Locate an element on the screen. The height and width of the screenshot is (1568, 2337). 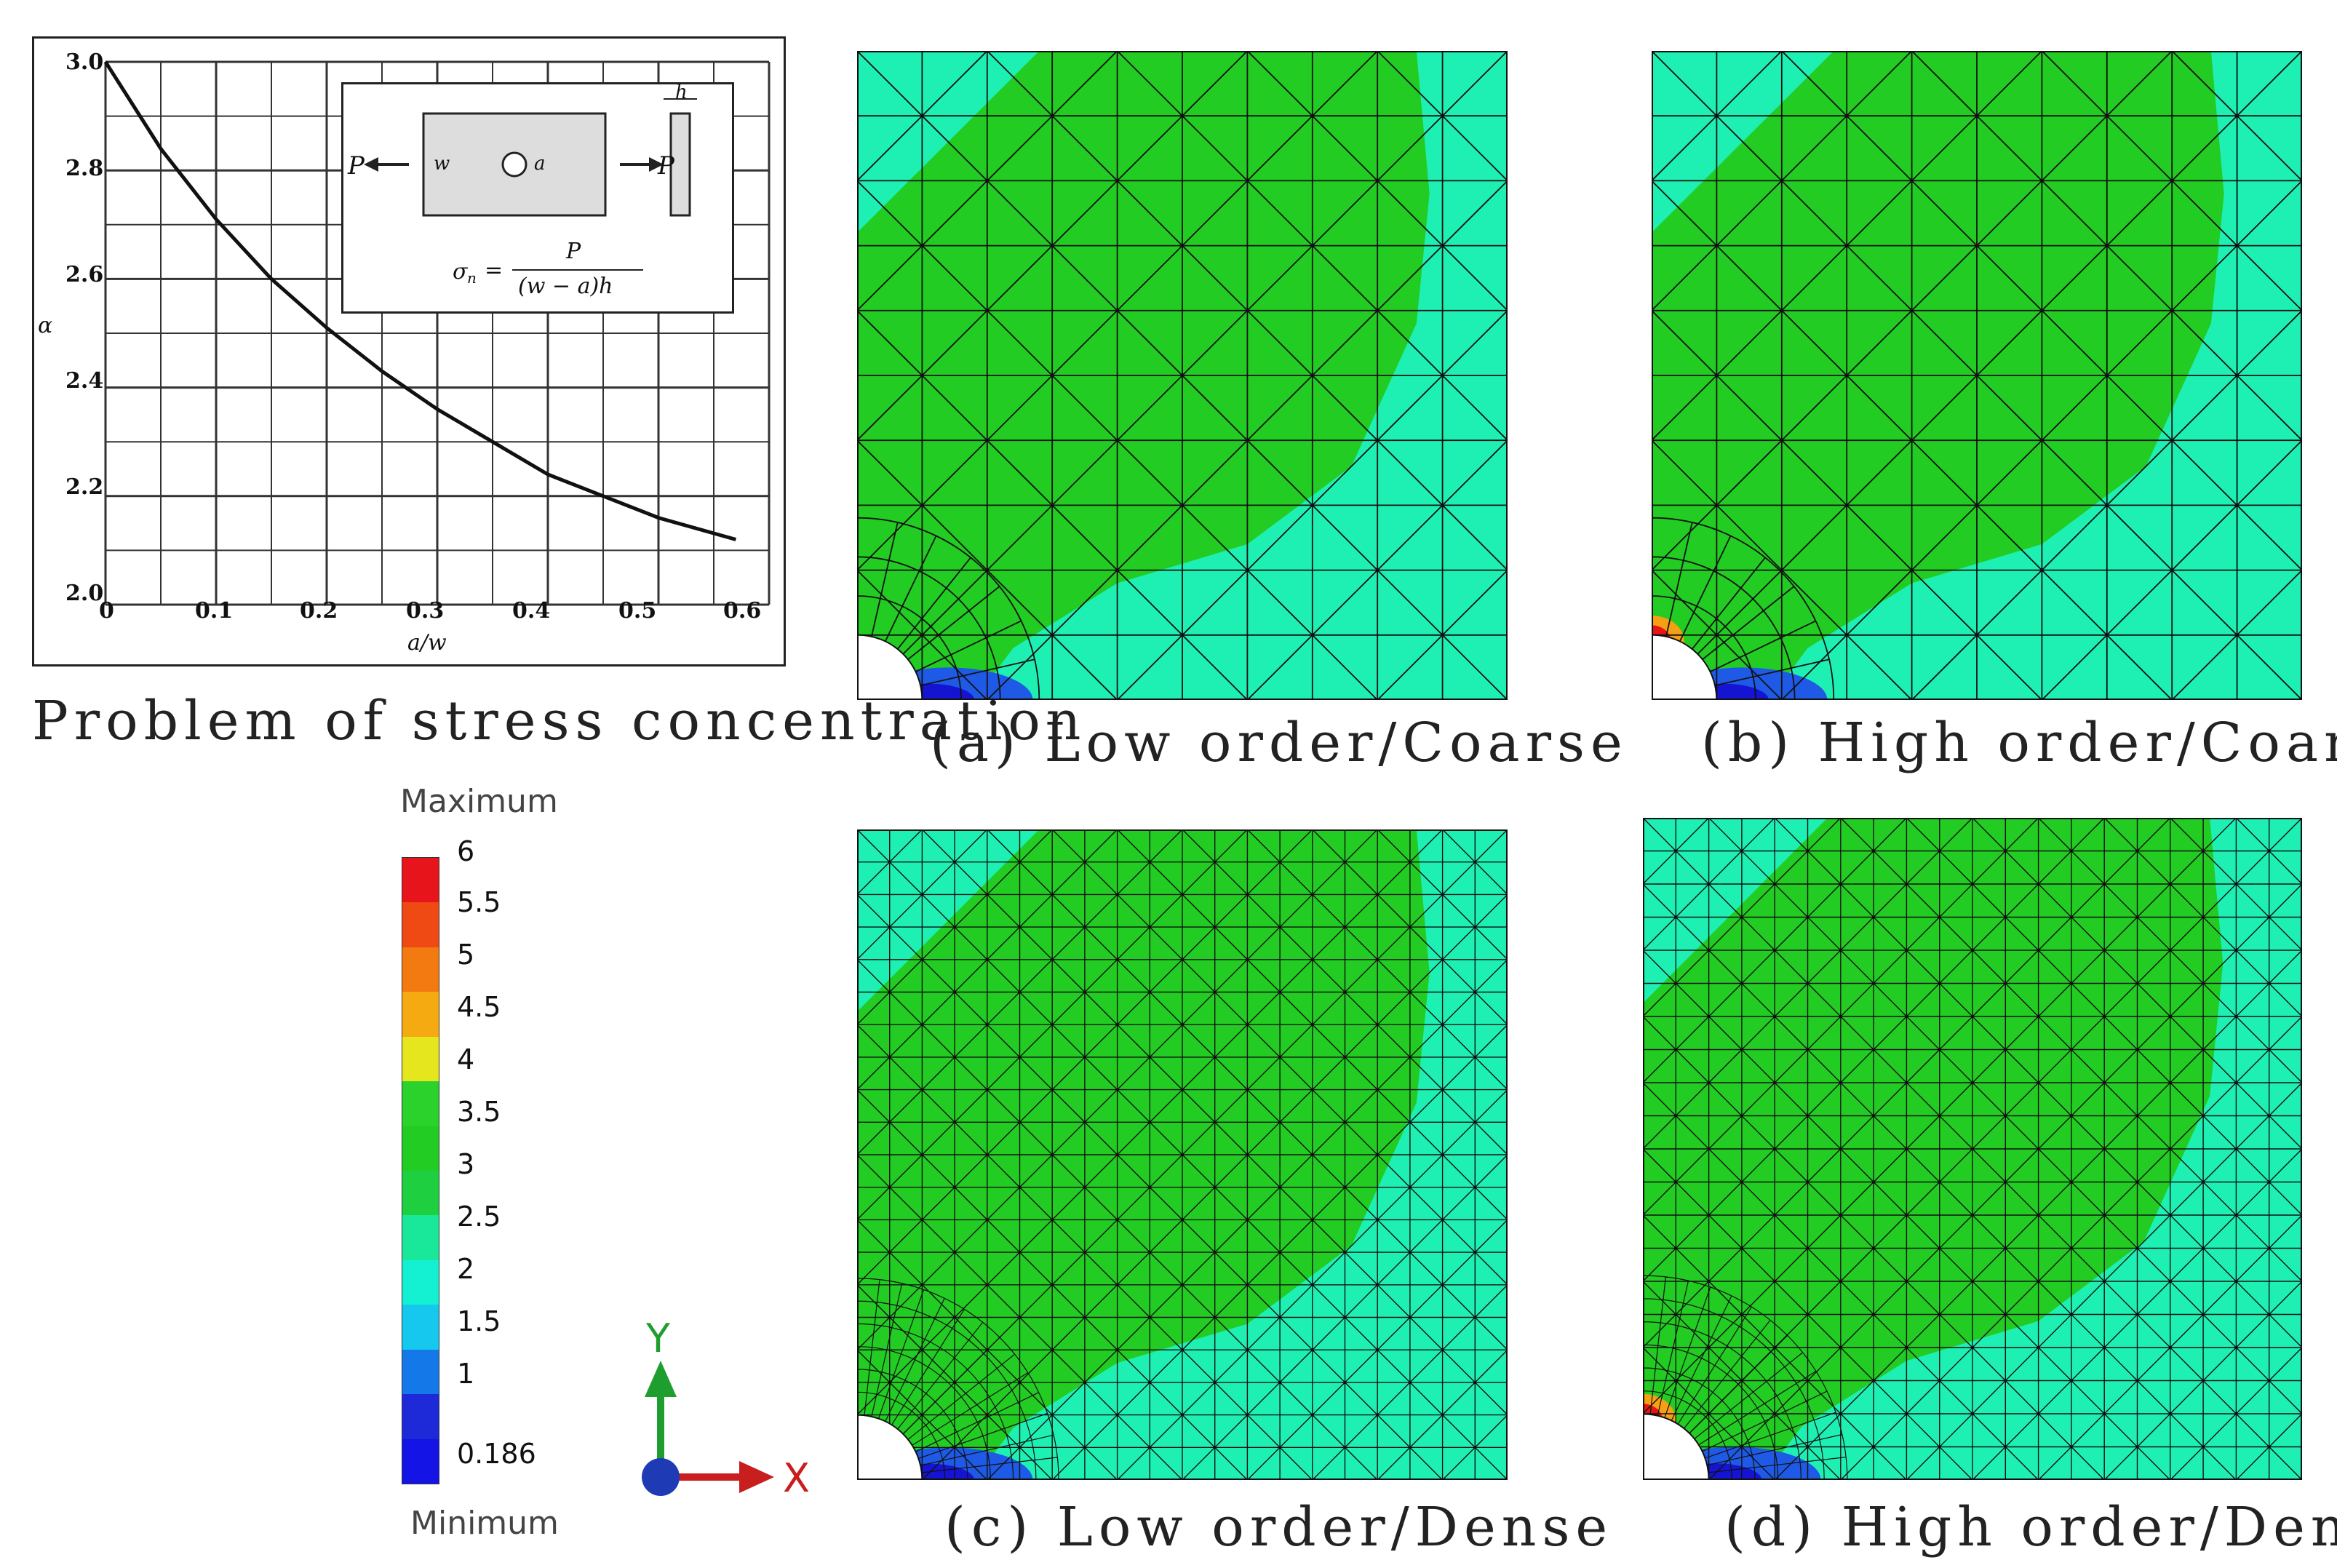
legend-value-label: 2.5 is located at coordinates (479, 1217).